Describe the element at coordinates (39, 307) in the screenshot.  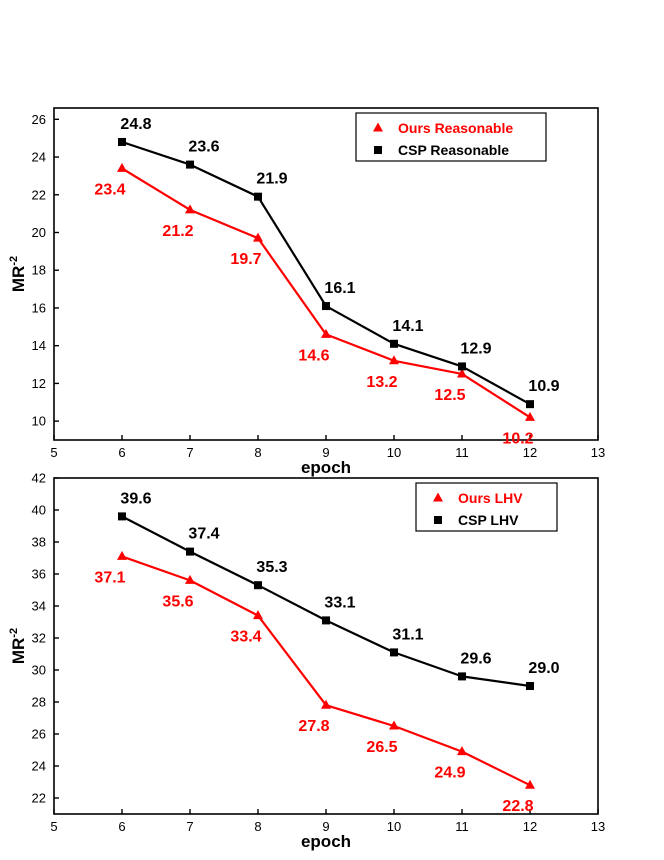
I see `y-tick-label: 16` at that location.